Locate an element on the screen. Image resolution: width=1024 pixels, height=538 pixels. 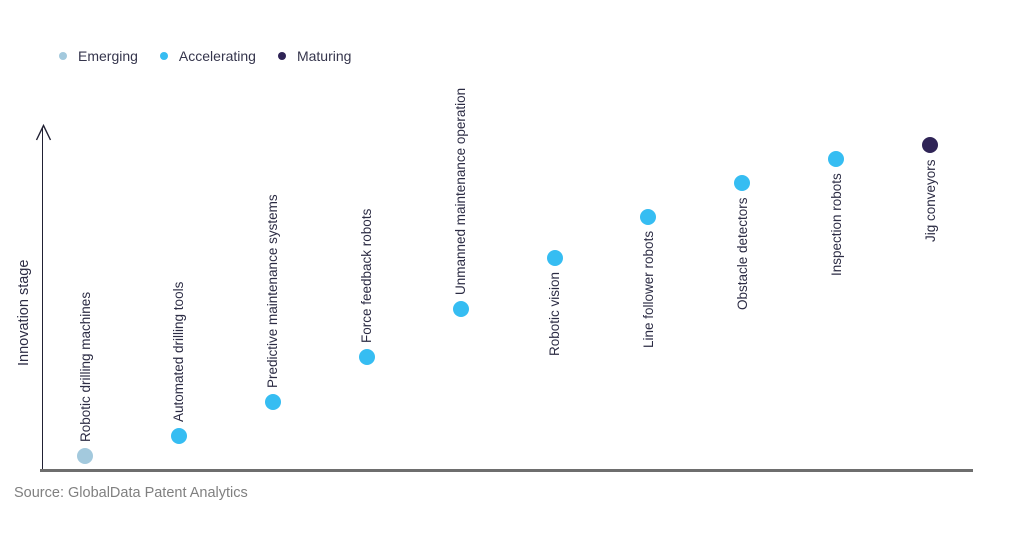
y-axis-line is located at coordinates (43, 298).